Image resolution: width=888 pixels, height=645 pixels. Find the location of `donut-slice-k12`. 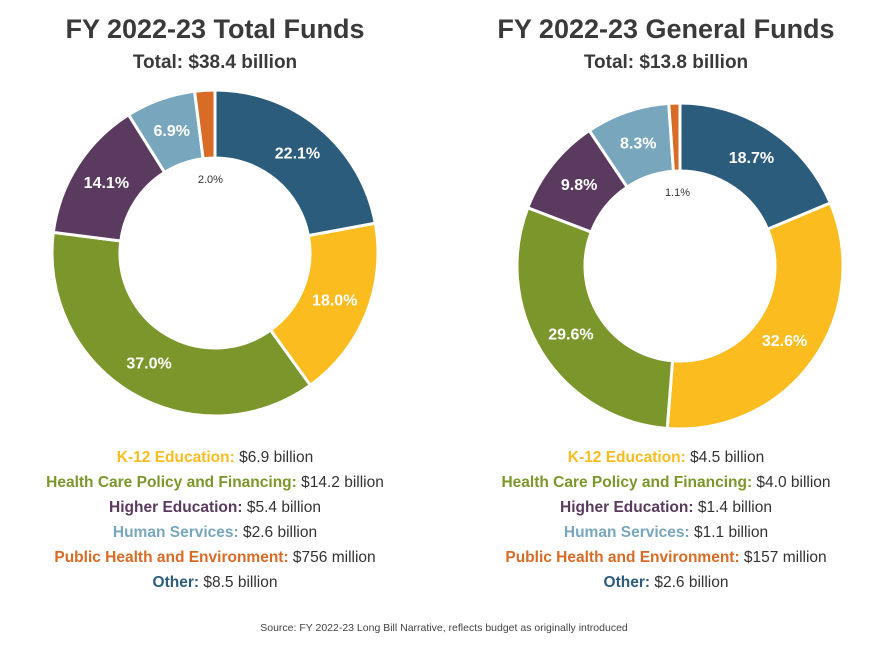

donut-slice-k12 is located at coordinates (755, 316).